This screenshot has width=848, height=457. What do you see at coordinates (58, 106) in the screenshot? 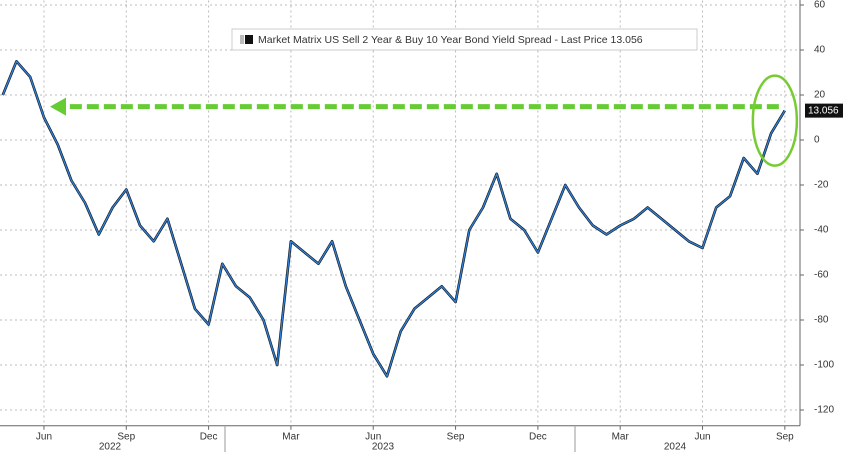
I see `arrow-head` at bounding box center [58, 106].